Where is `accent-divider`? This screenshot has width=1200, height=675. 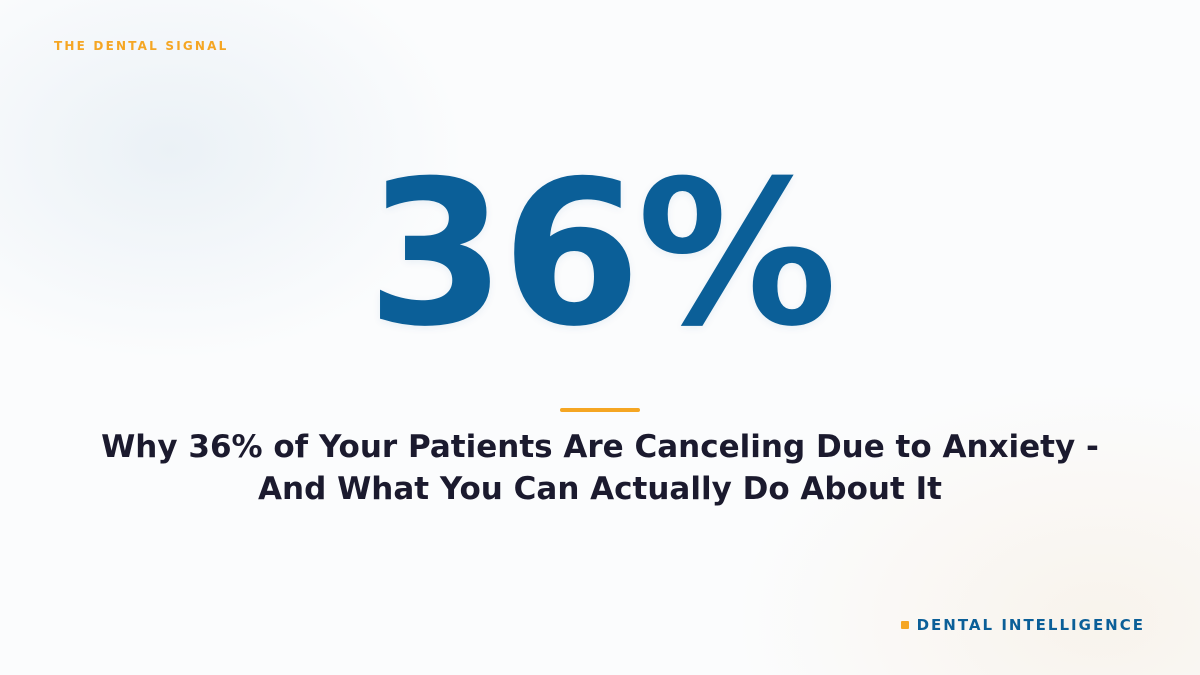
accent-divider is located at coordinates (600, 410).